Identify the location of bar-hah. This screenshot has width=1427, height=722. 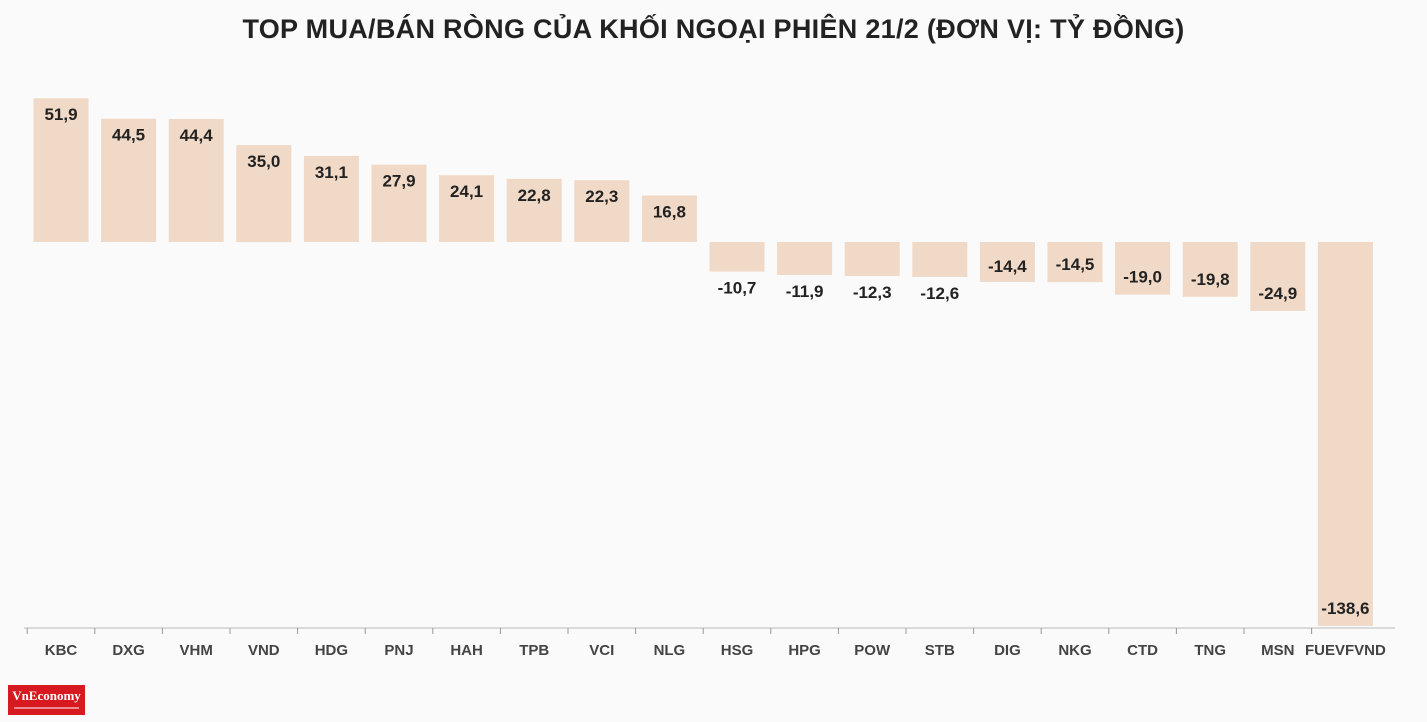
(467, 208).